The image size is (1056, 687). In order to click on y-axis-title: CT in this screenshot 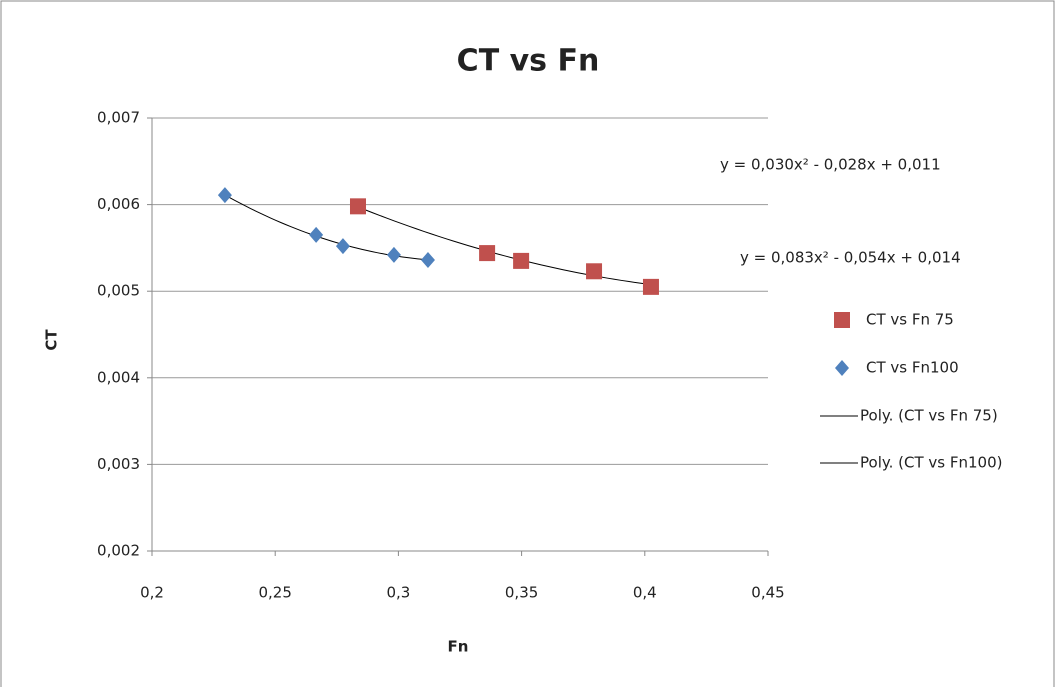, I will do `click(52, 340)`.